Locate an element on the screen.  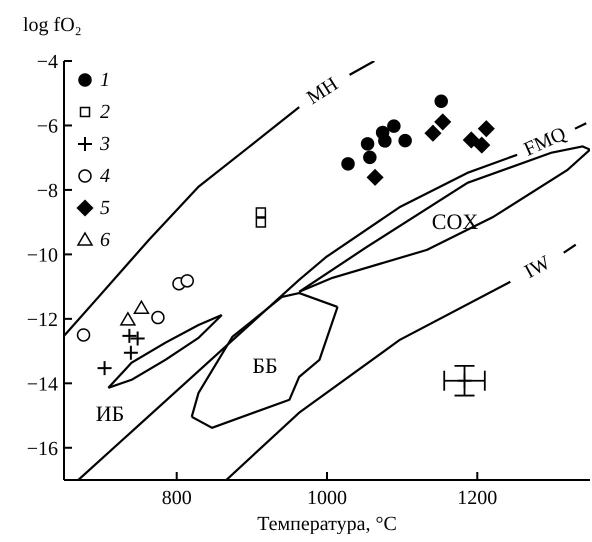
legend-label: 1 is located at coordinates (105, 80).